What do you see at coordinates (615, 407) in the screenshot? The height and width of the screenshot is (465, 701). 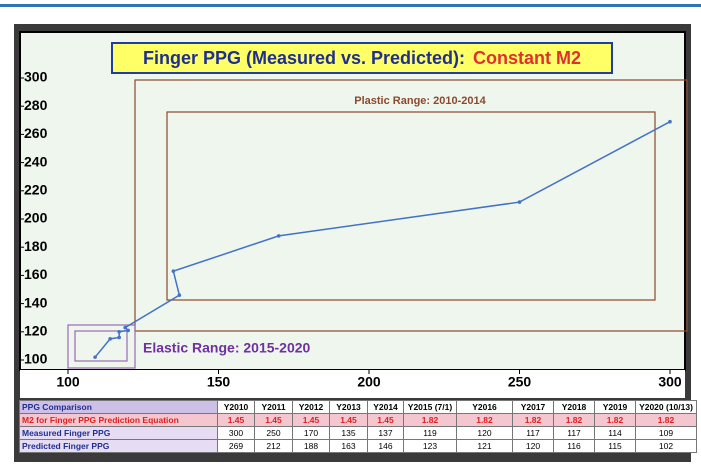 I see `table-cell: Y2019` at bounding box center [615, 407].